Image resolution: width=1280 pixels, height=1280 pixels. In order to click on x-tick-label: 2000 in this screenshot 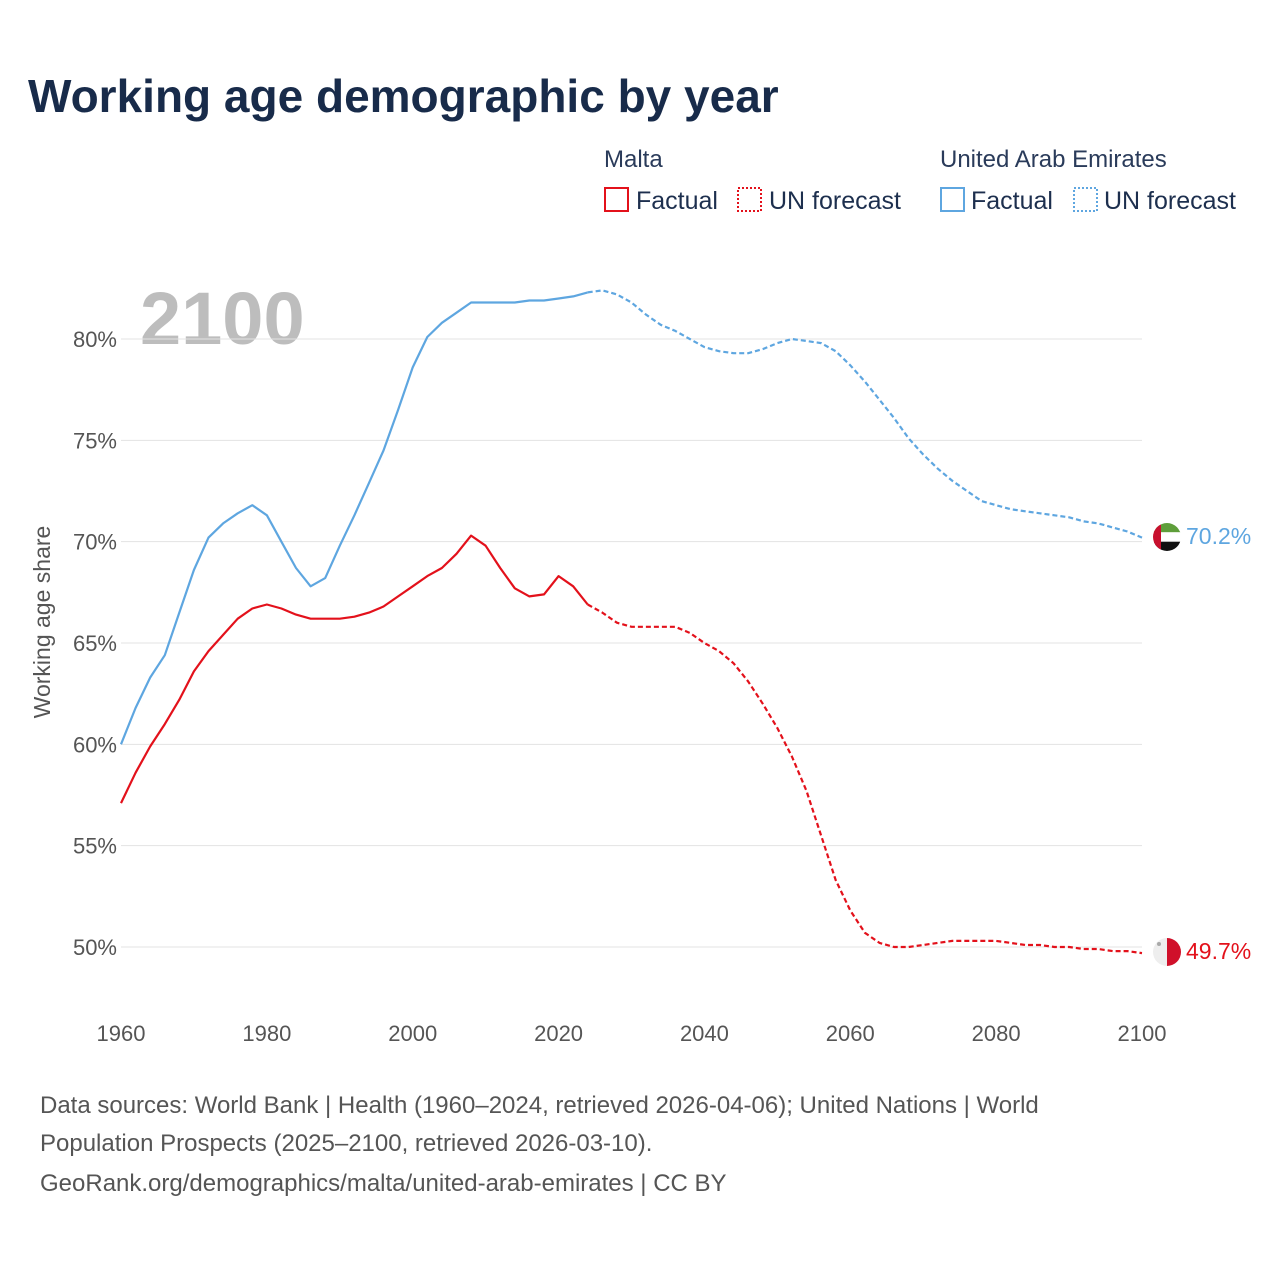, I will do `click(412, 1033)`.